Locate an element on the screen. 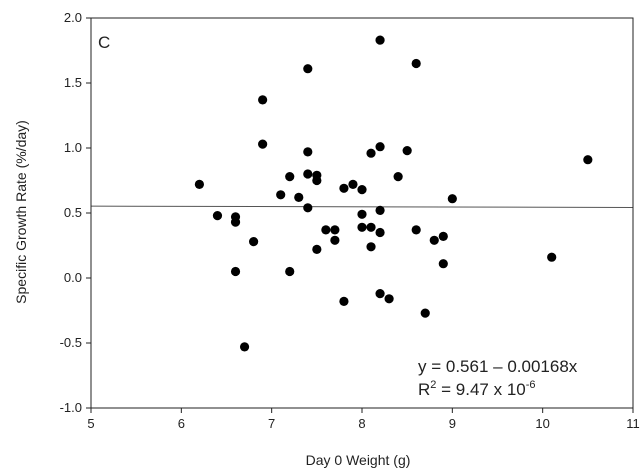 Image resolution: width=641 pixels, height=471 pixels. y-tick-label: 1.0 is located at coordinates (73, 147).